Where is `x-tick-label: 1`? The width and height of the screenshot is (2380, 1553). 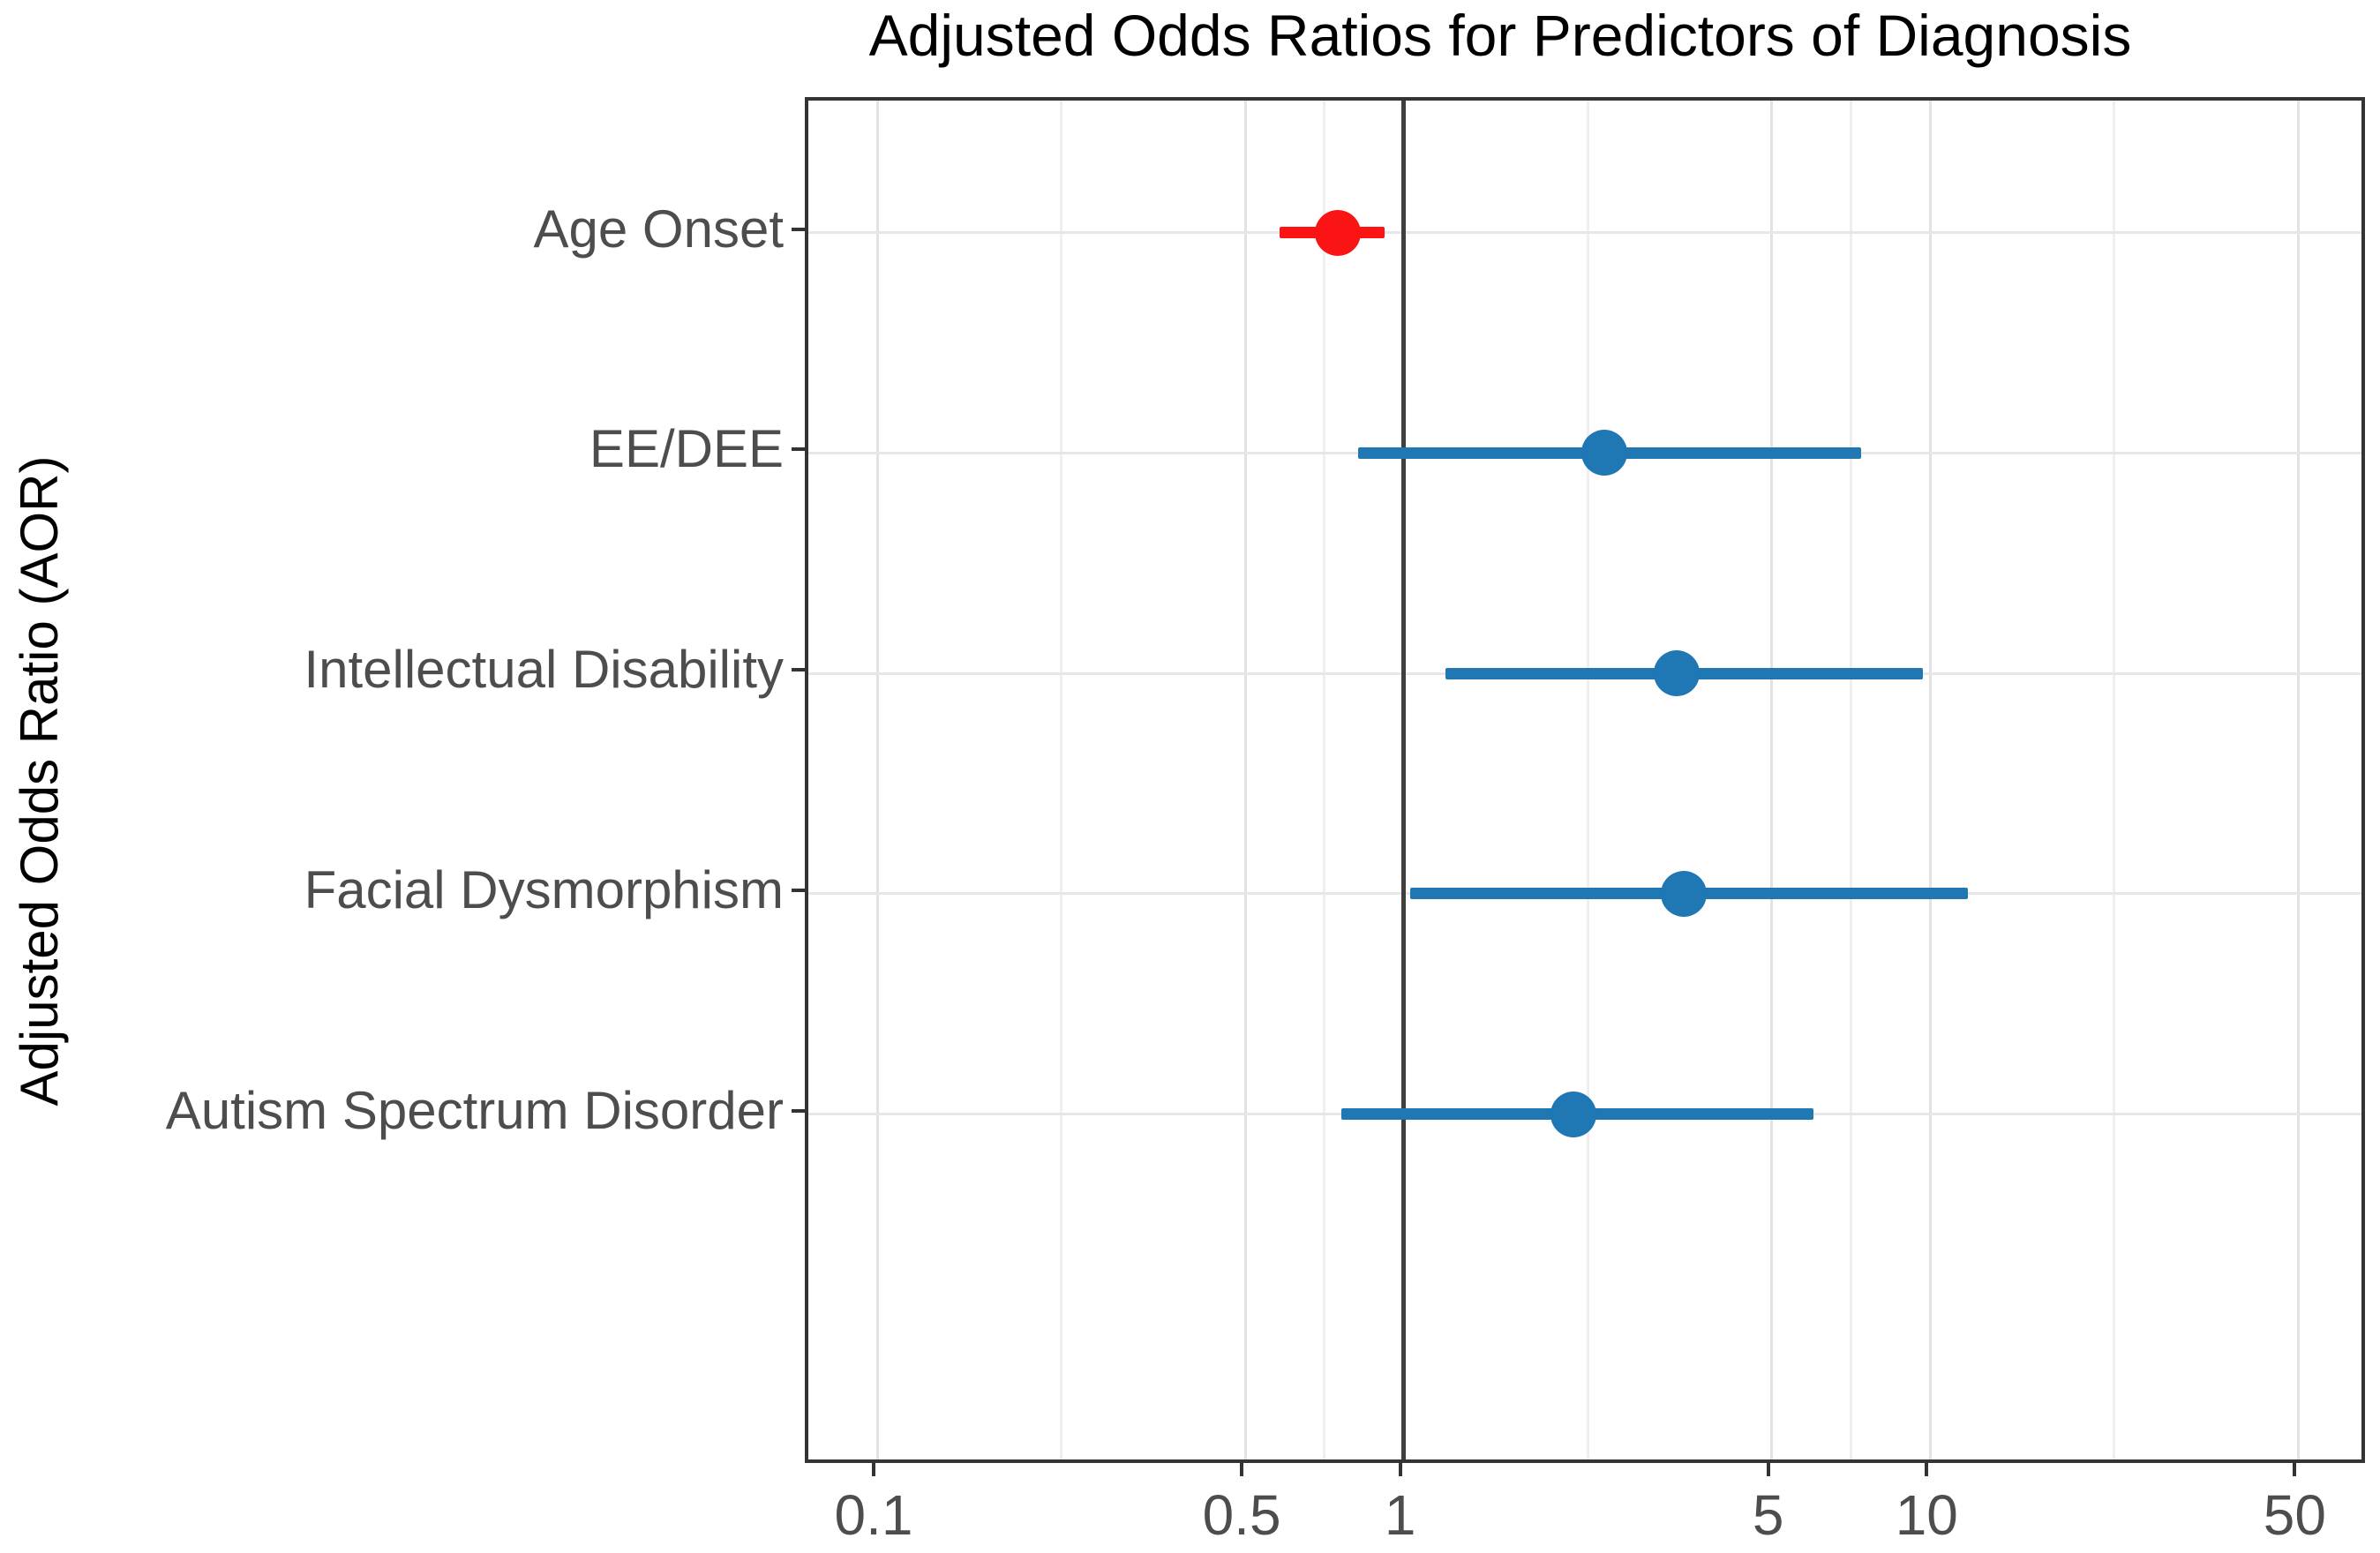 x-tick-label: 1 is located at coordinates (1400, 1515).